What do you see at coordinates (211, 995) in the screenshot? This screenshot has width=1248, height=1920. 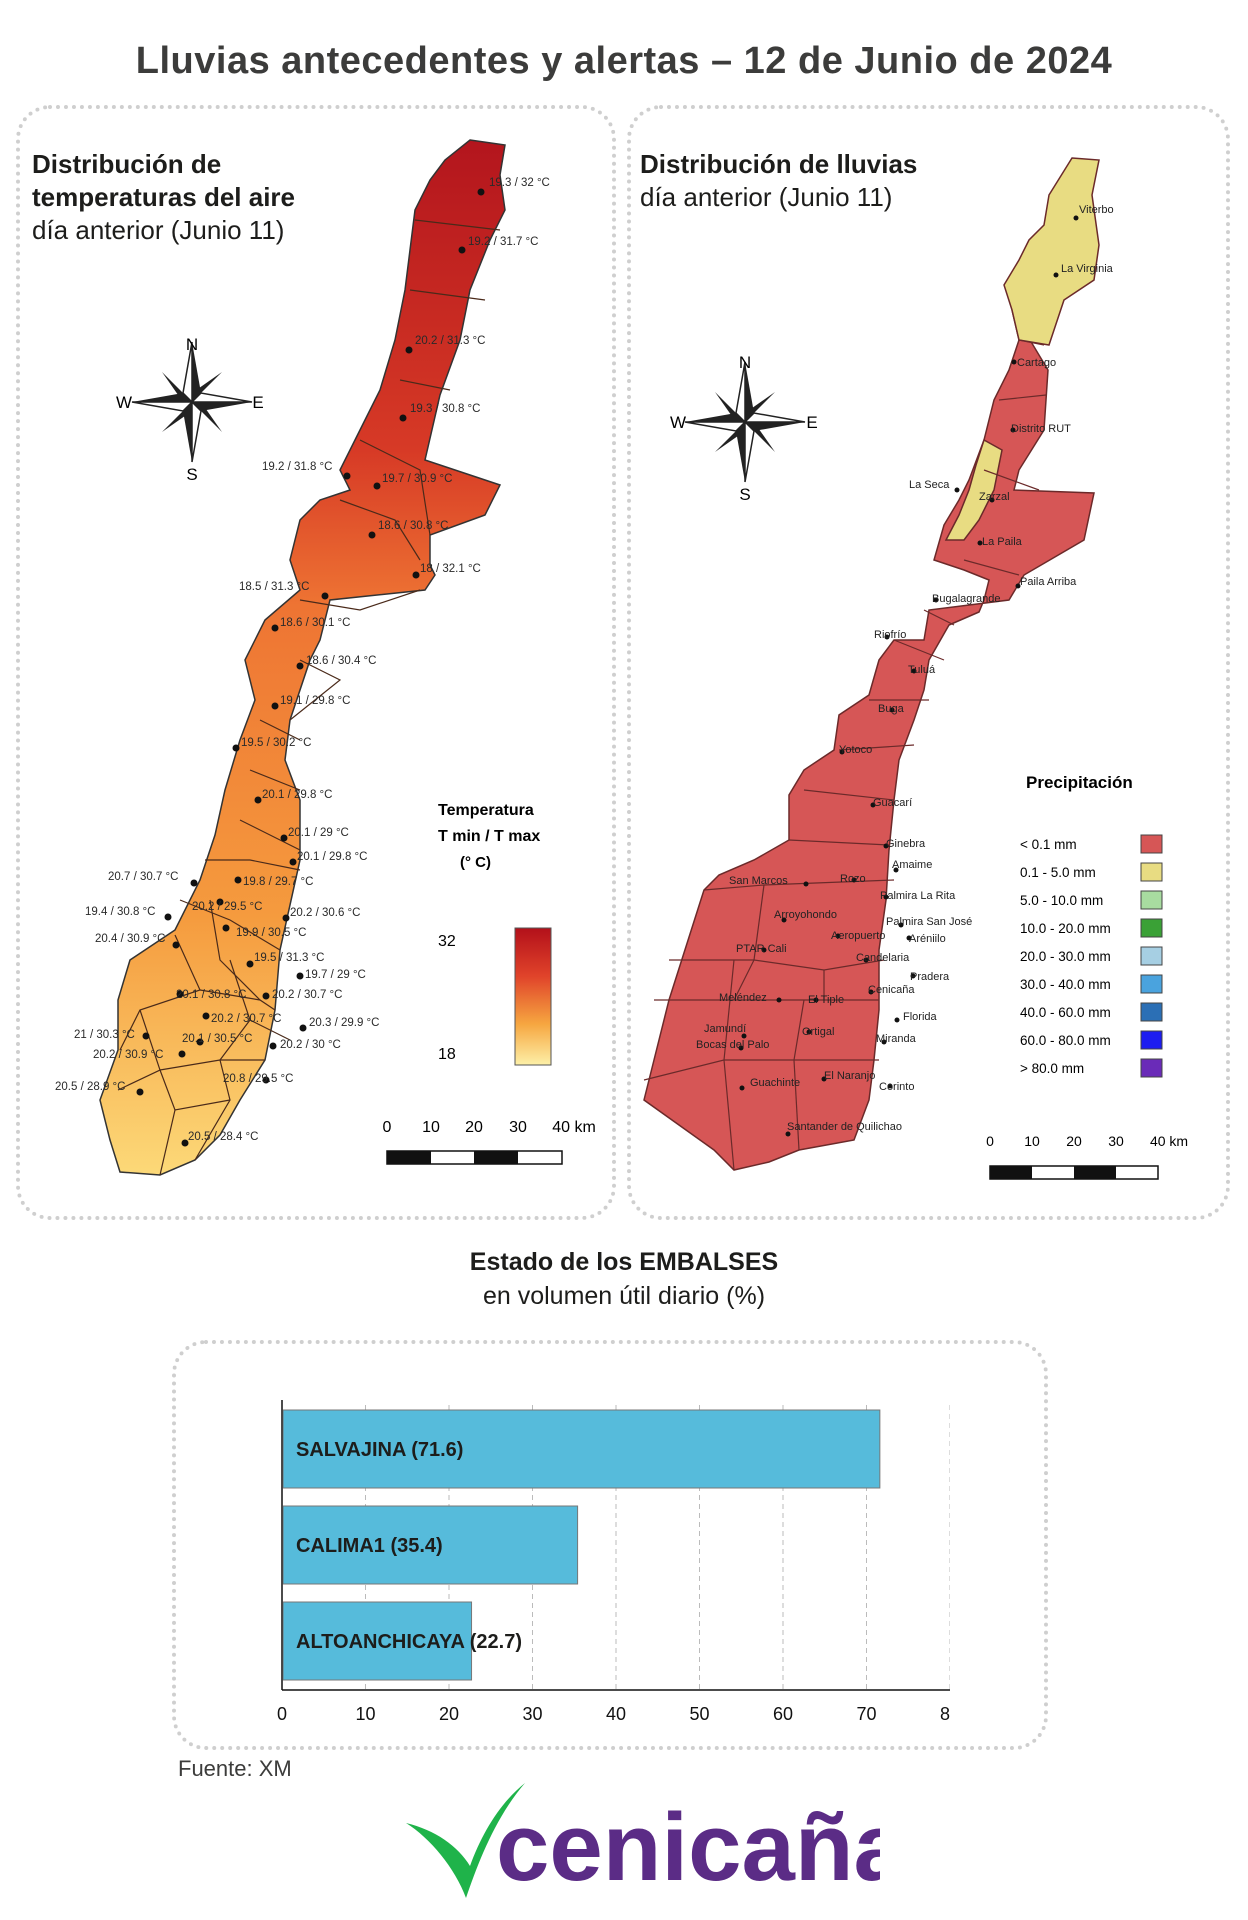 I see `station-25: 20.1 / 30.8 °C` at bounding box center [211, 995].